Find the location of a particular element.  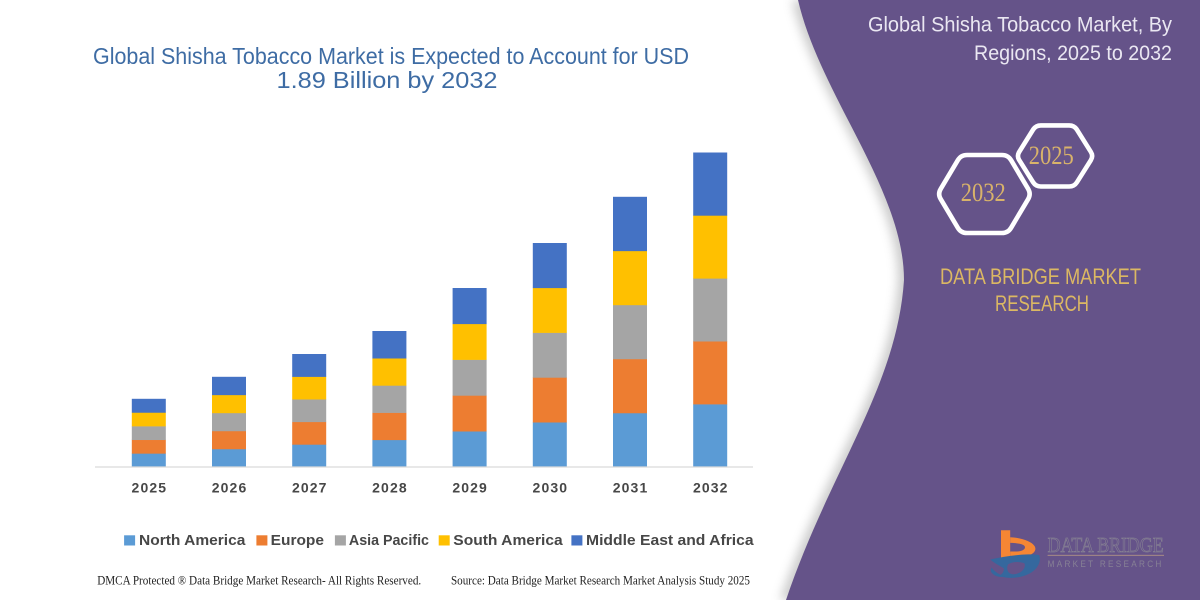

svg-text: DATA BRIDGE MARKET is located at coordinates (1040, 276).